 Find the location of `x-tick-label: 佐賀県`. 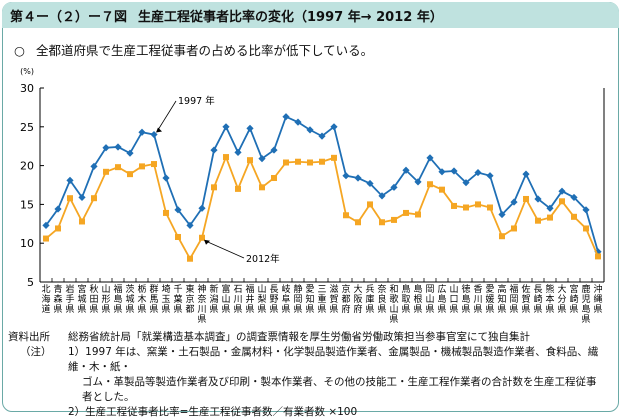

x-tick-label: 佐賀県 is located at coordinates (525, 299).